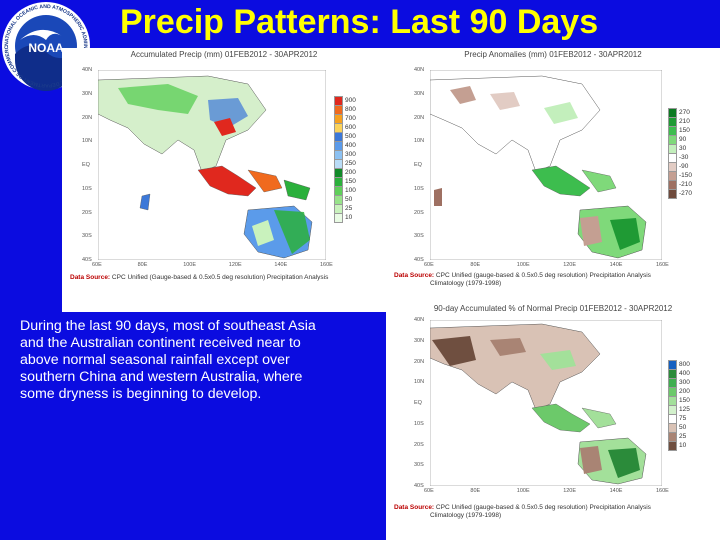 The width and height of the screenshot is (720, 540). I want to click on slide-title: Precip Patterns: Last 90 Days, so click(359, 22).